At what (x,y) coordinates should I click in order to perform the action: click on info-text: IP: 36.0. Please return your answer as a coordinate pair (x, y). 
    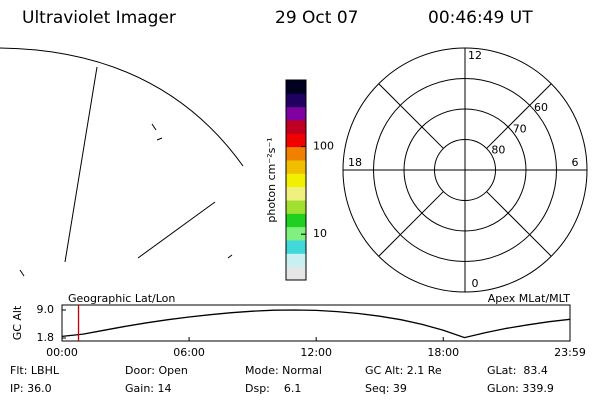
    Looking at the image, I should click on (31, 388).